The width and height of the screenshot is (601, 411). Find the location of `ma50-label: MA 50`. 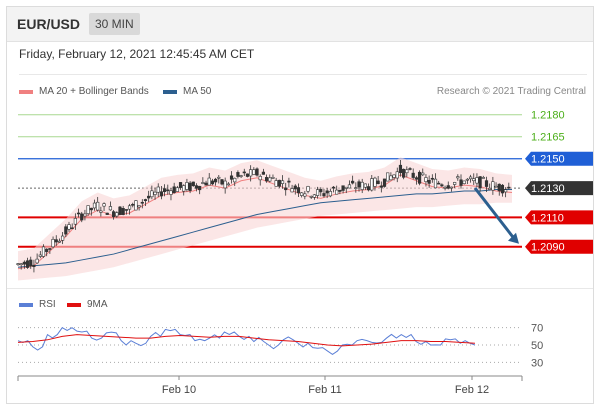

ma50-label: MA 50 is located at coordinates (197, 91).